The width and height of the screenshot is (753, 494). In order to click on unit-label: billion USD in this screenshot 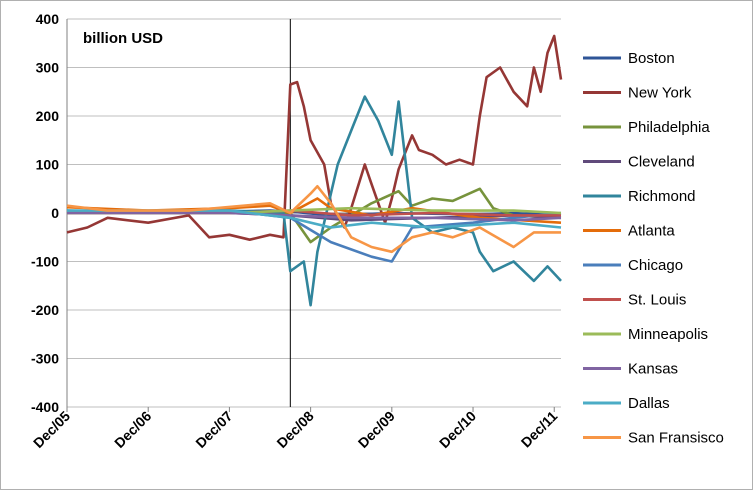, I will do `click(123, 38)`.